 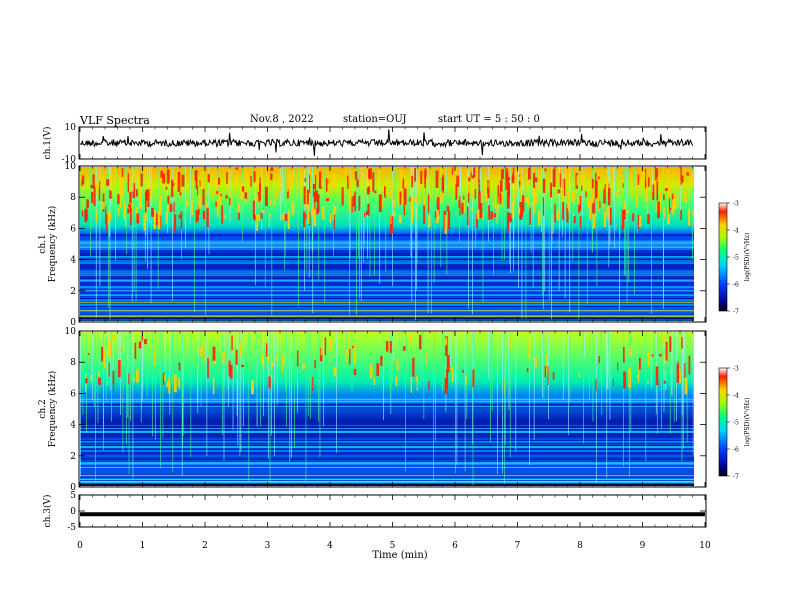 I want to click on ch2-colorbar, so click(x=723, y=422).